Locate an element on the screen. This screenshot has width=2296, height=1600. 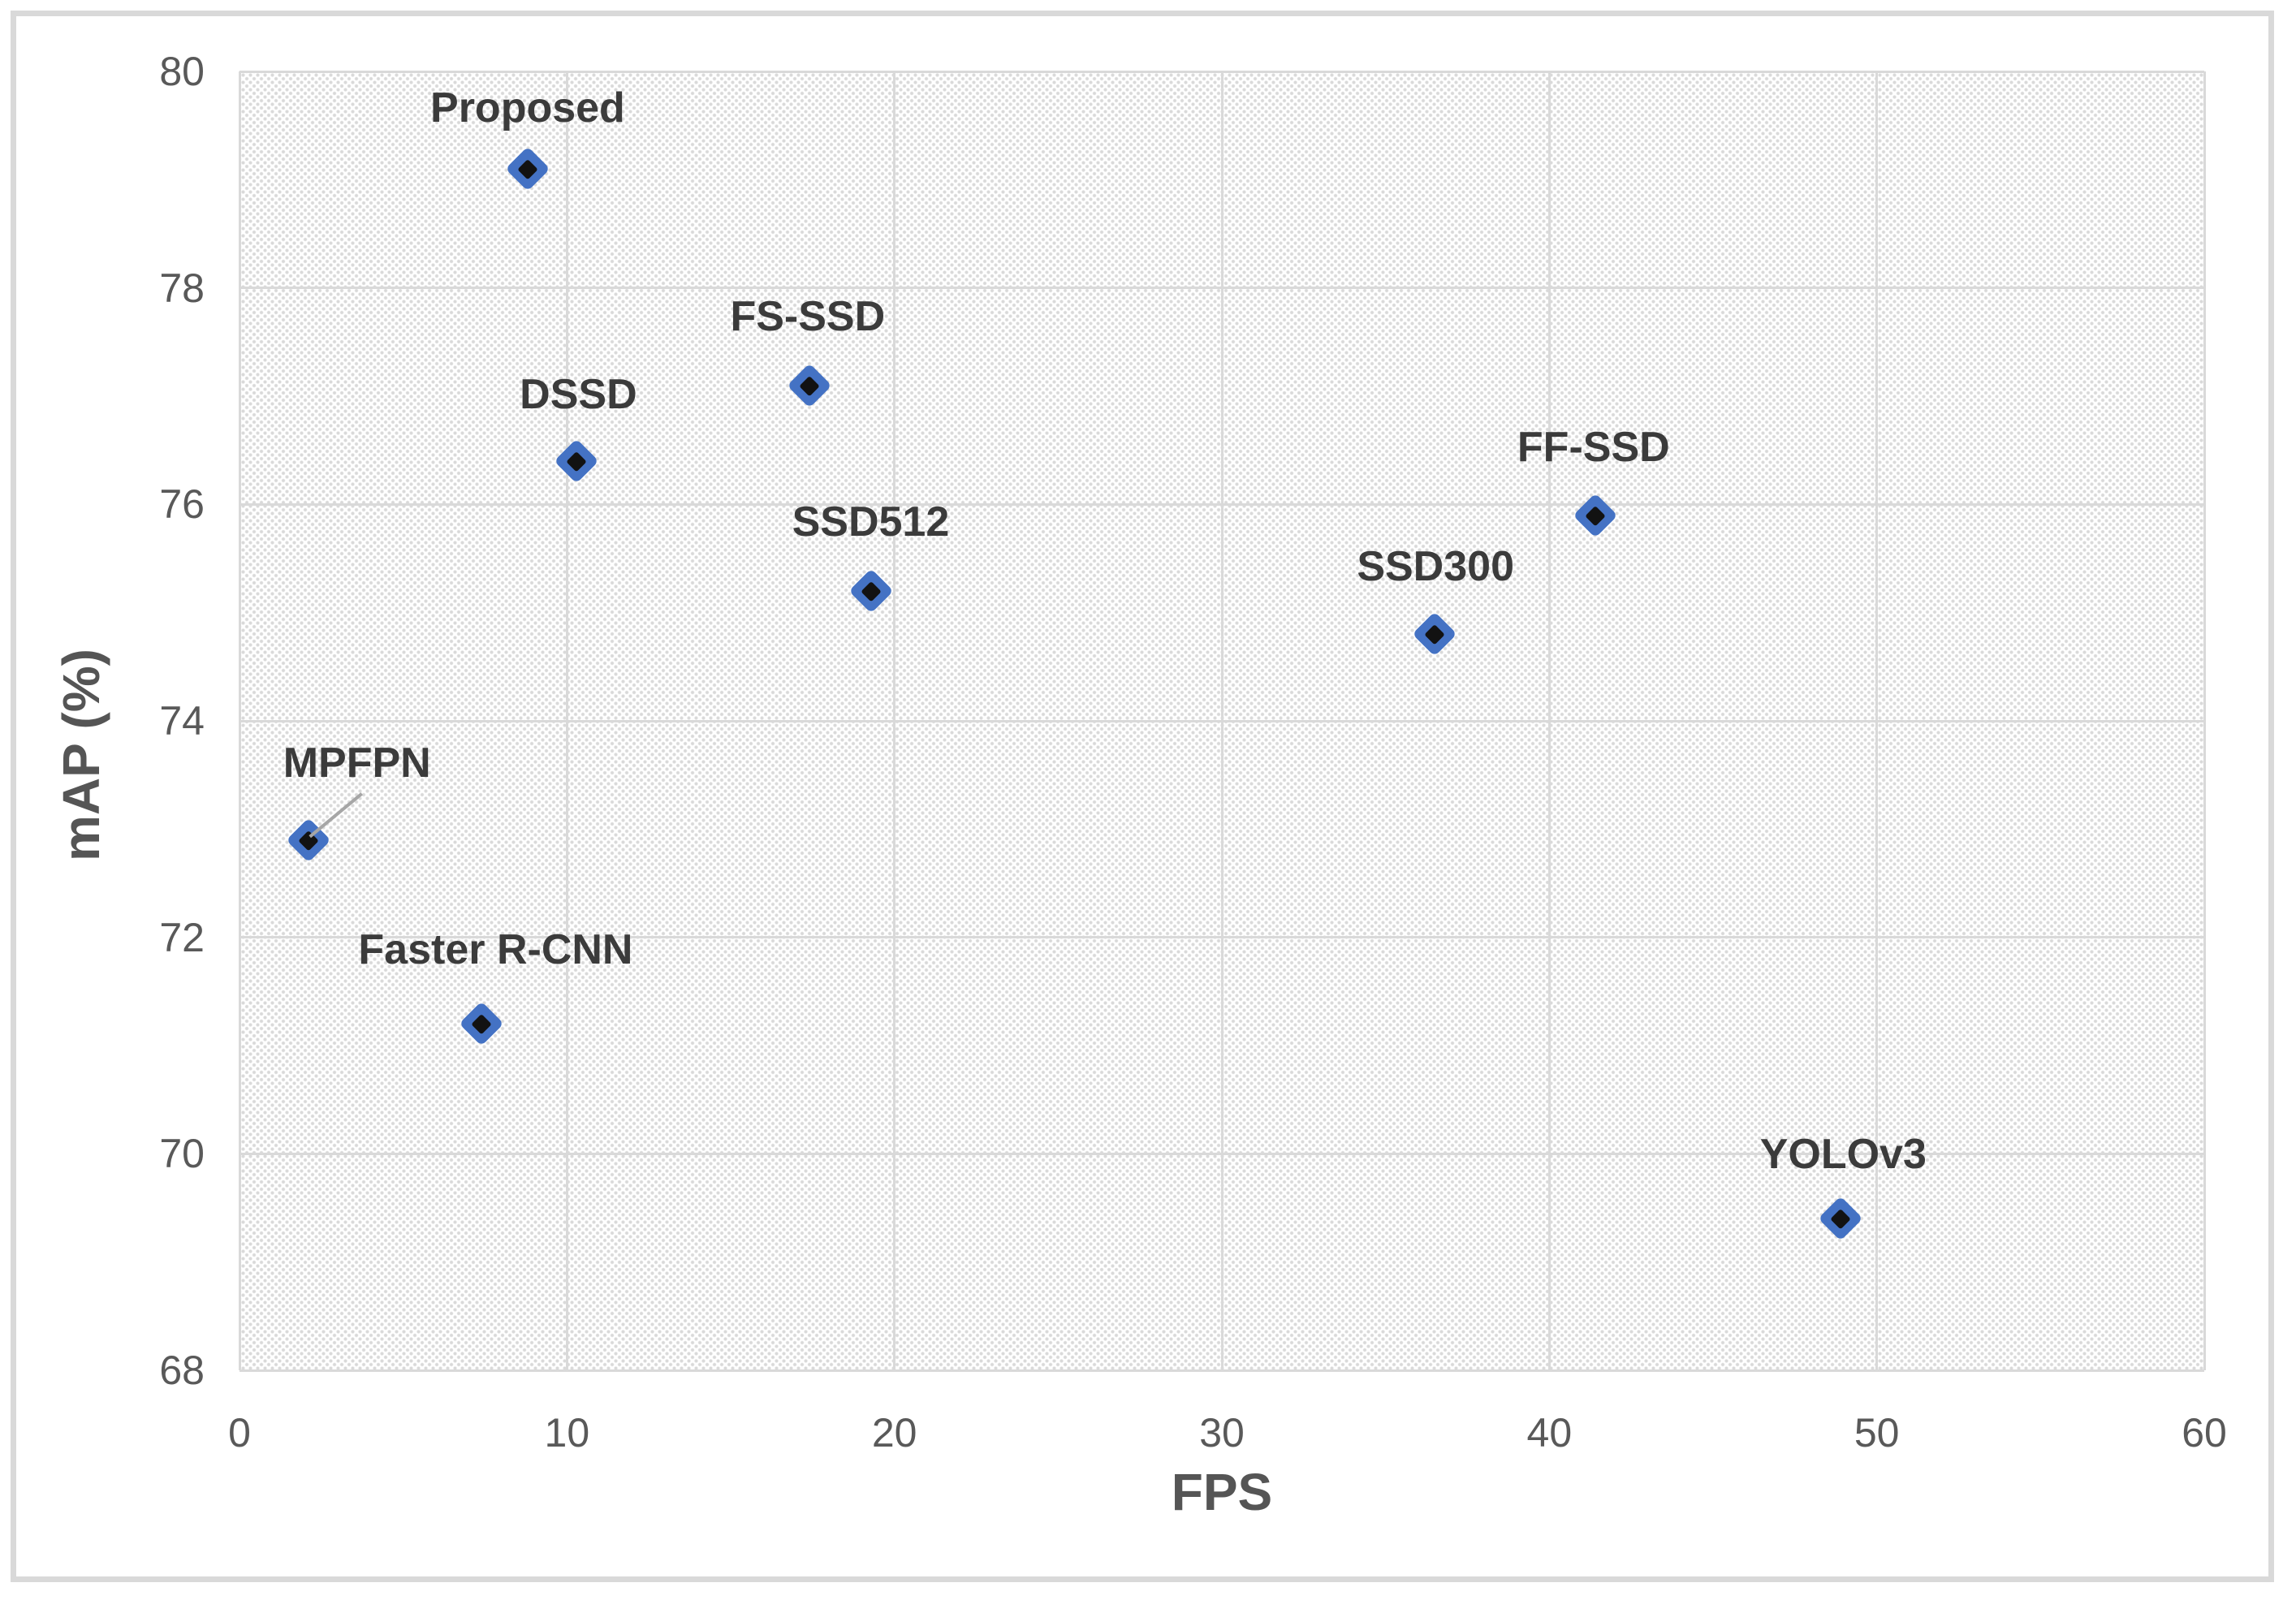
data-point-label-mpfpn: MPFPN is located at coordinates (357, 763).